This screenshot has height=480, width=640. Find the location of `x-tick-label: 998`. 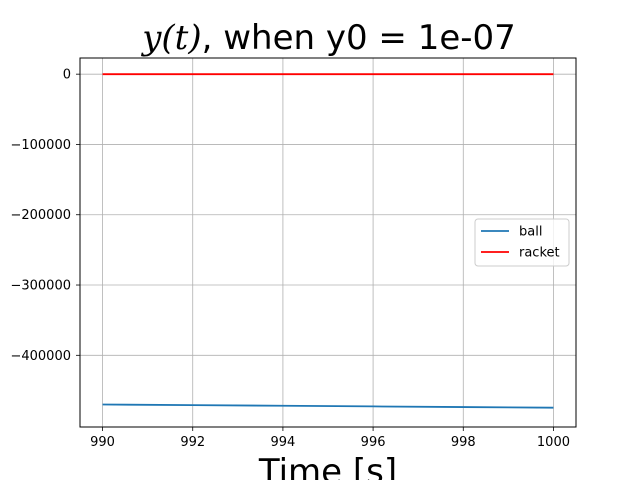

x-tick-label: 998 is located at coordinates (463, 442).